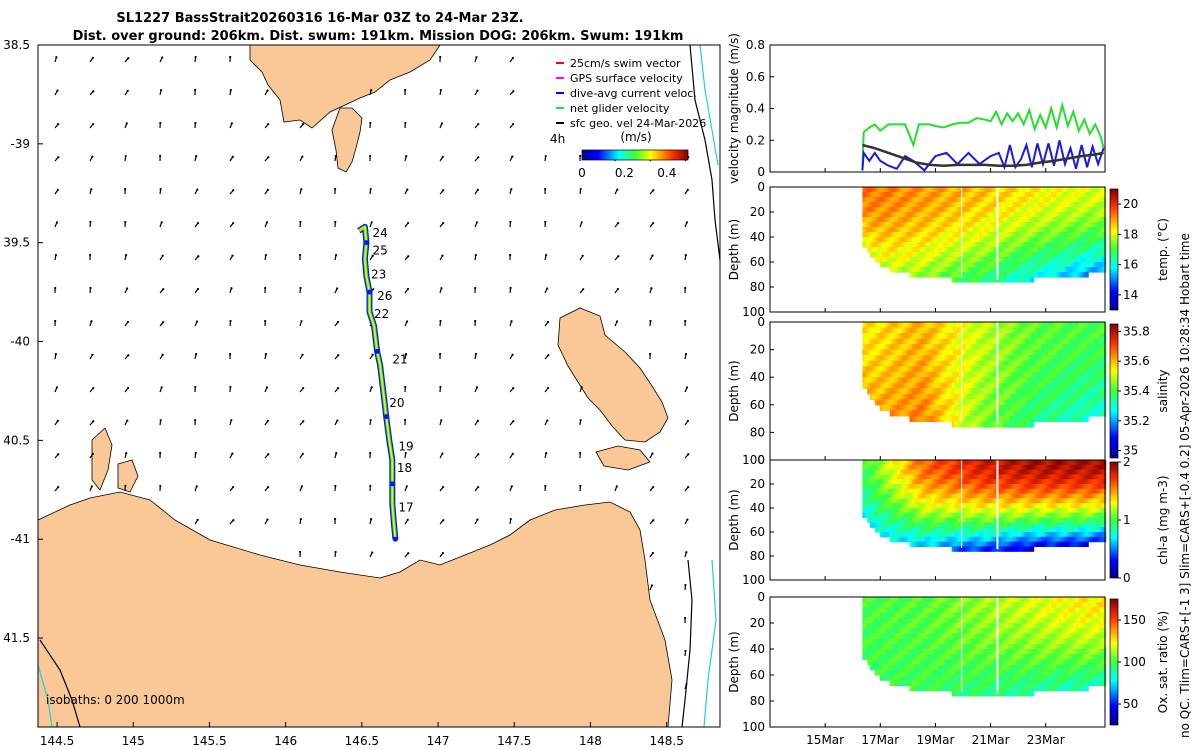 Image resolution: width=1200 pixels, height=750 pixels. I want to click on day-label: 22, so click(381, 314).